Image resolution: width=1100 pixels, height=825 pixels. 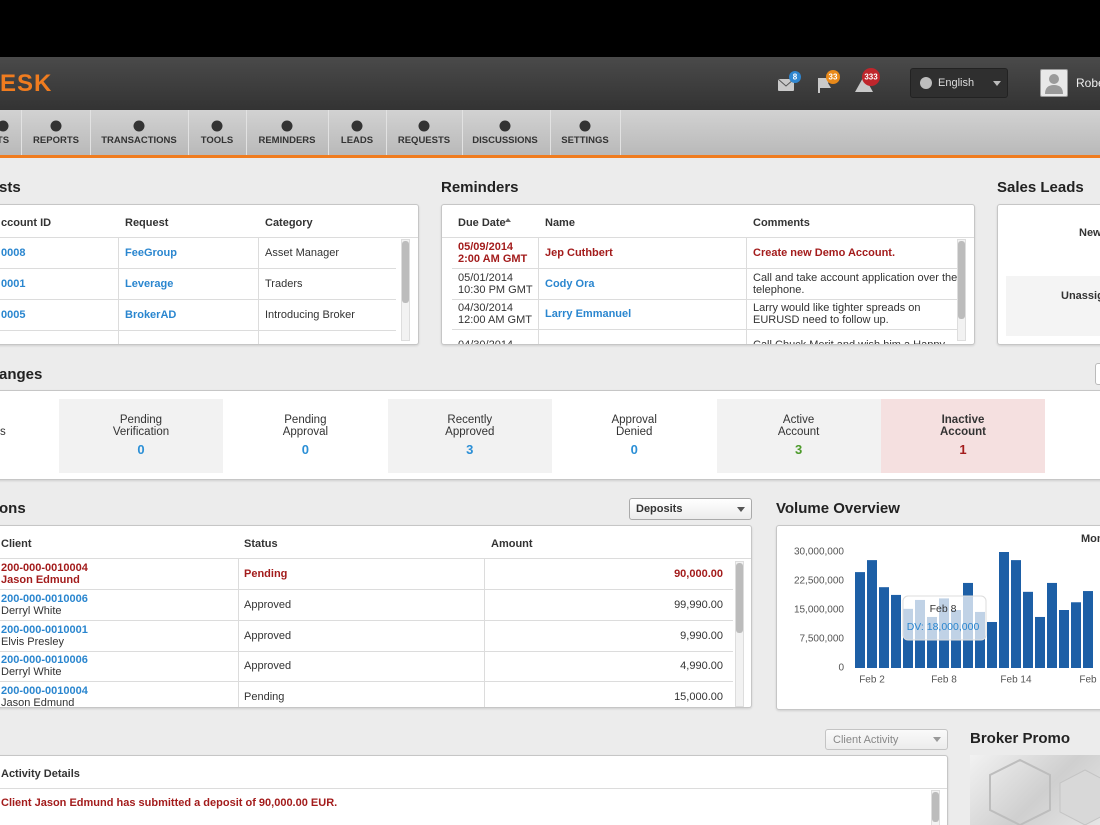 I want to click on language: English, so click(x=956, y=83).